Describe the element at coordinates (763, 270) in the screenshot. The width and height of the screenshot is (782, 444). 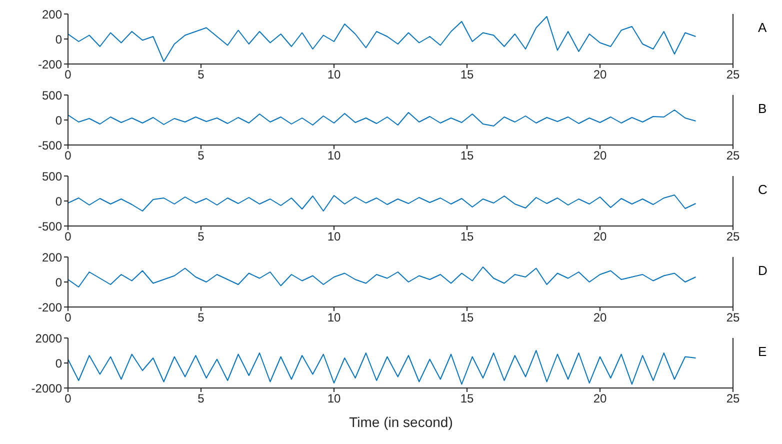
I see `text: D` at that location.